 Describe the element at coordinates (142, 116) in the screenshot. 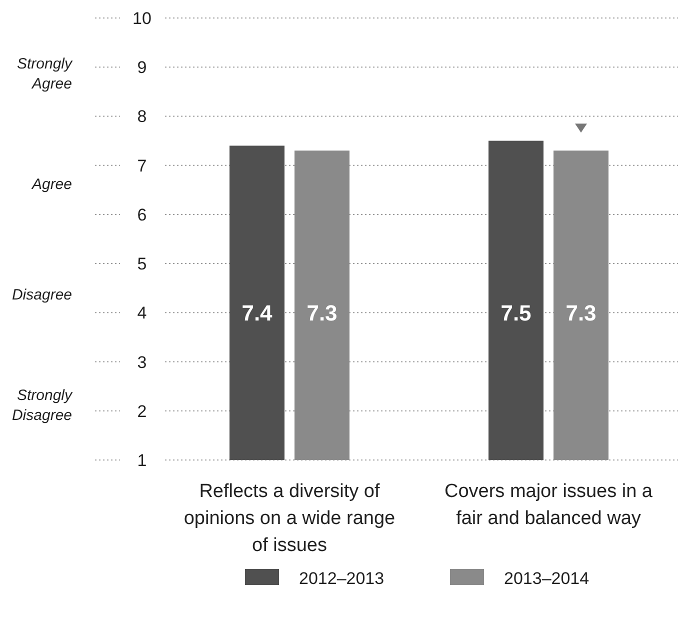

I see `y-tick-label: 8` at that location.